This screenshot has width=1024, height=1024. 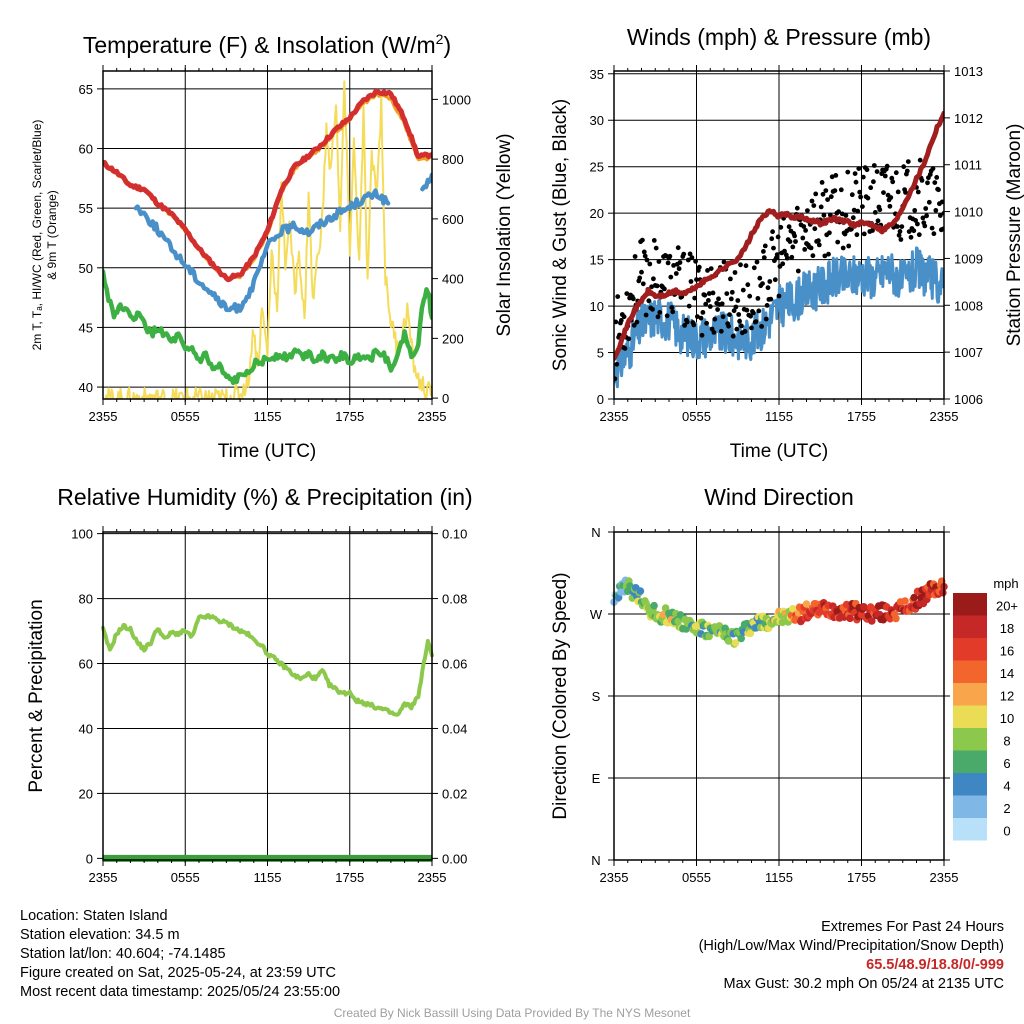 I want to click on y-tick-label: 60, so click(x=86, y=149).